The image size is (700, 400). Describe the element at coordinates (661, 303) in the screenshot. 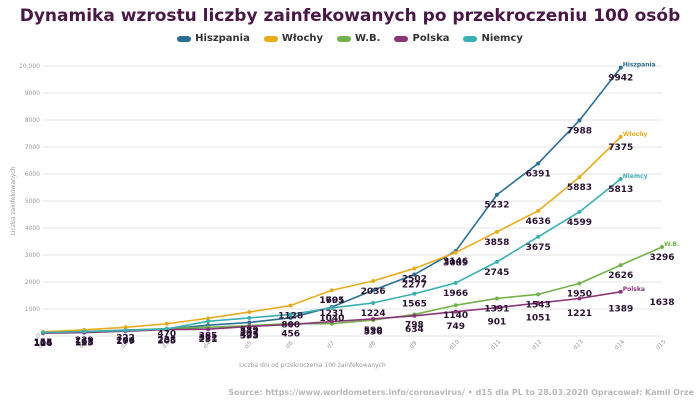

I see `data-label: 1638` at that location.